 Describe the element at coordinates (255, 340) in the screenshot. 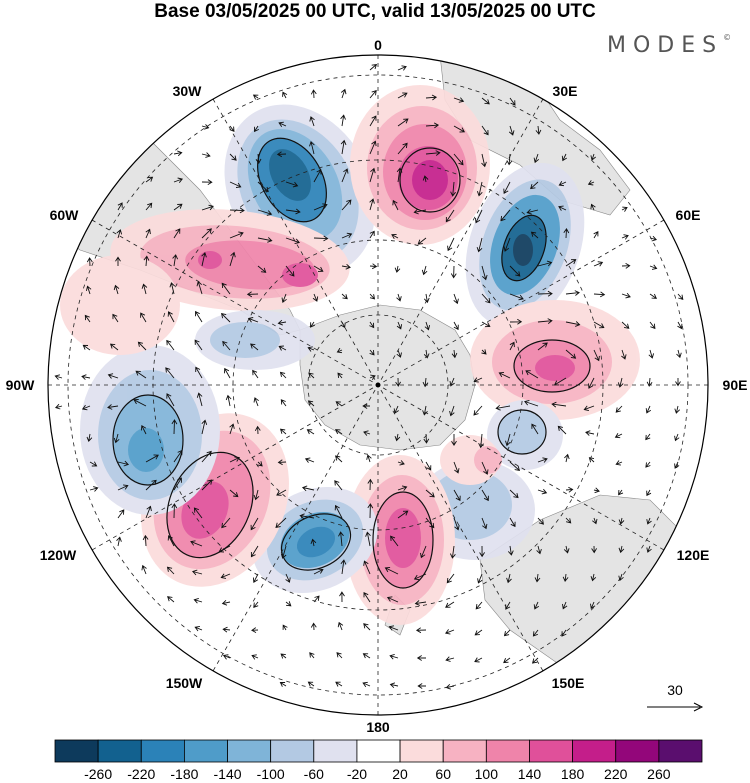

I see `anomaly-negative-amundsen-sea` at that location.